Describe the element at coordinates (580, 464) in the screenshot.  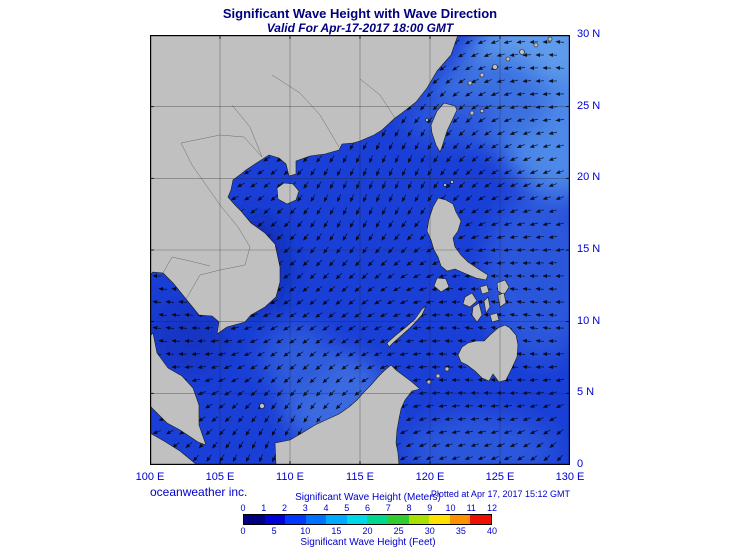
I see `lat-axis-label: 0` at that location.